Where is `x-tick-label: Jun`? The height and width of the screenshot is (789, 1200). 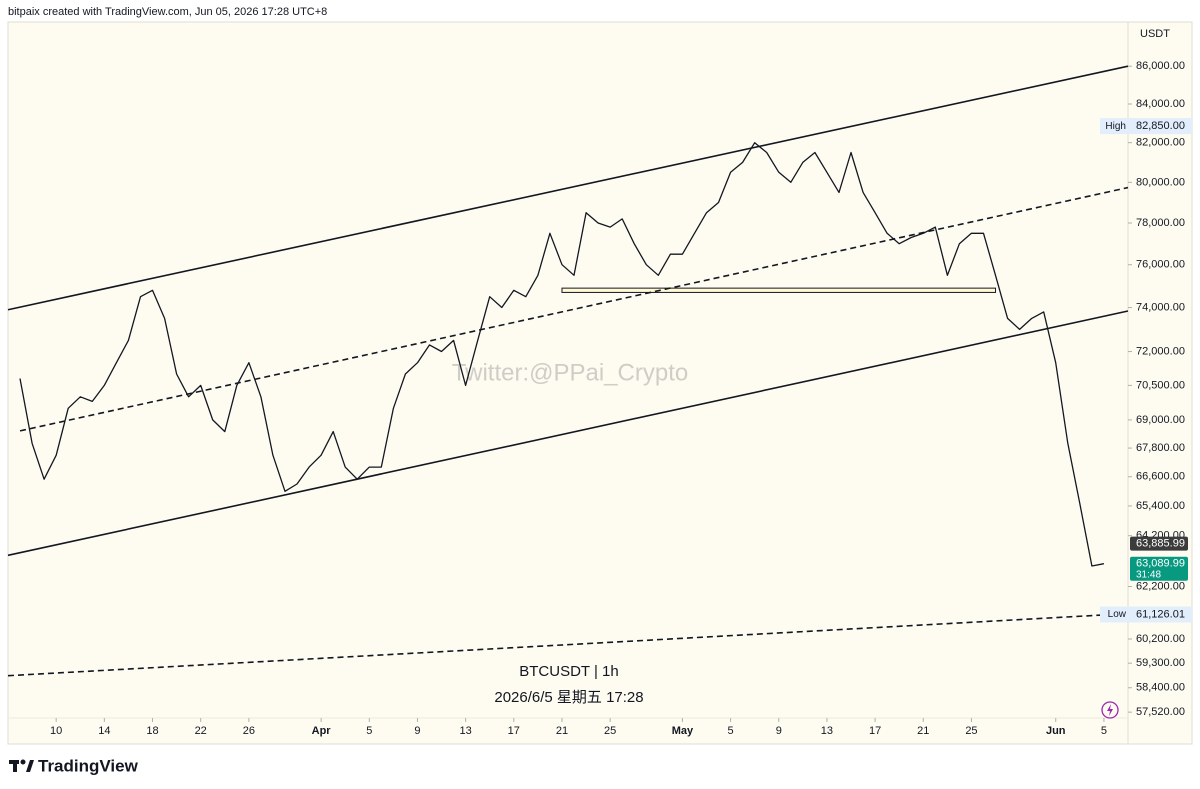 x-tick-label: Jun is located at coordinates (1056, 731).